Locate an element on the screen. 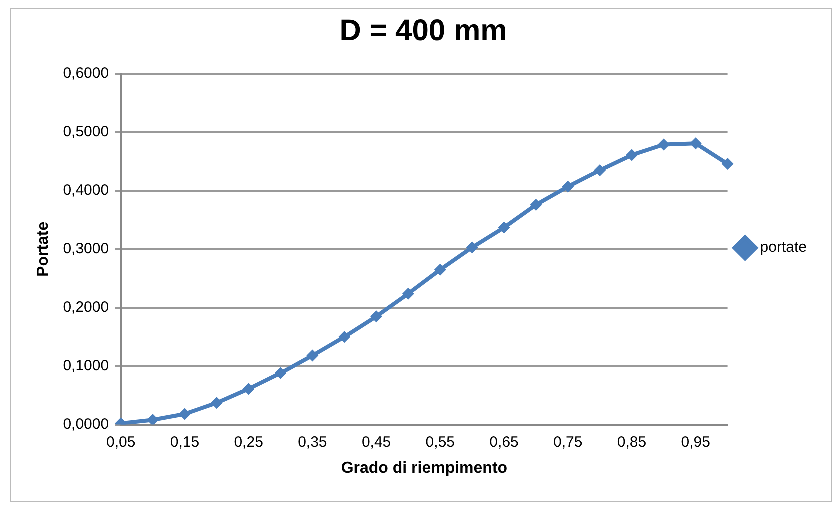 This screenshot has height=506, width=837. x-tick-label: 0,05 is located at coordinates (121, 442).